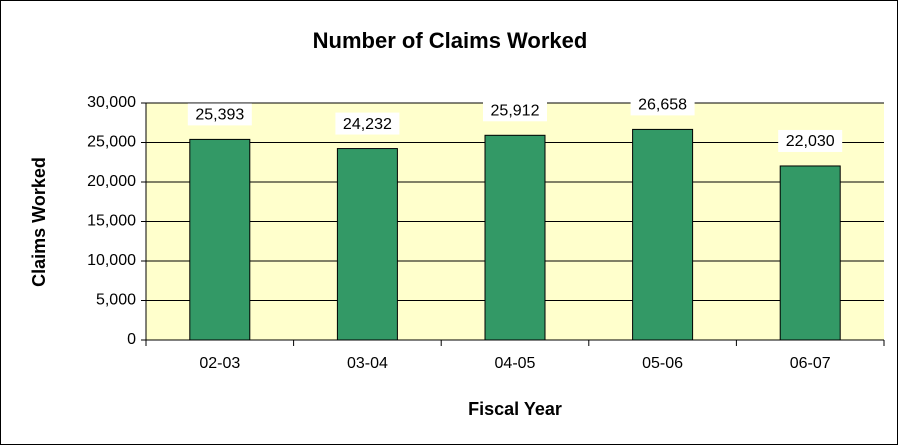 The width and height of the screenshot is (899, 446). What do you see at coordinates (515, 409) in the screenshot?
I see `x-axis-label: Fiscal Year` at bounding box center [515, 409].